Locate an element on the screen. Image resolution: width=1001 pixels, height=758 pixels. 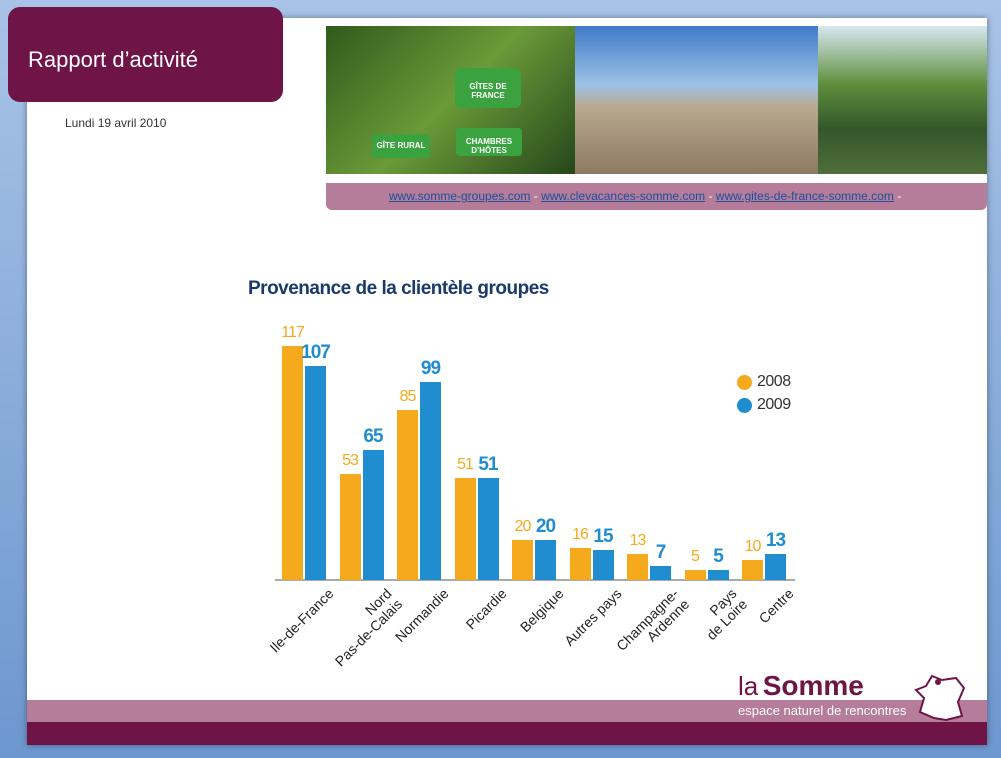
sign: GÎTE RURAL is located at coordinates (401, 146).